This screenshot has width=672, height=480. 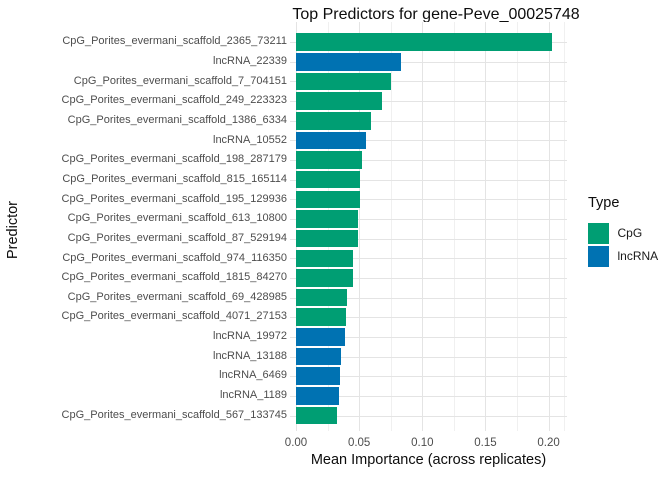 I want to click on category-label: CpG_Porites_evermani_scaffold_2365_73211, so click(x=174, y=41).